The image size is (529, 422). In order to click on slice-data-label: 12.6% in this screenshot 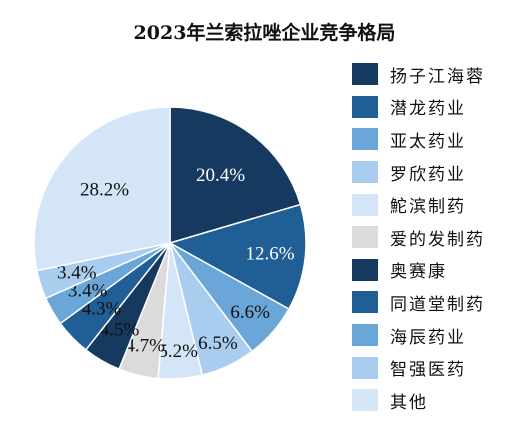, I will do `click(269, 254)`.